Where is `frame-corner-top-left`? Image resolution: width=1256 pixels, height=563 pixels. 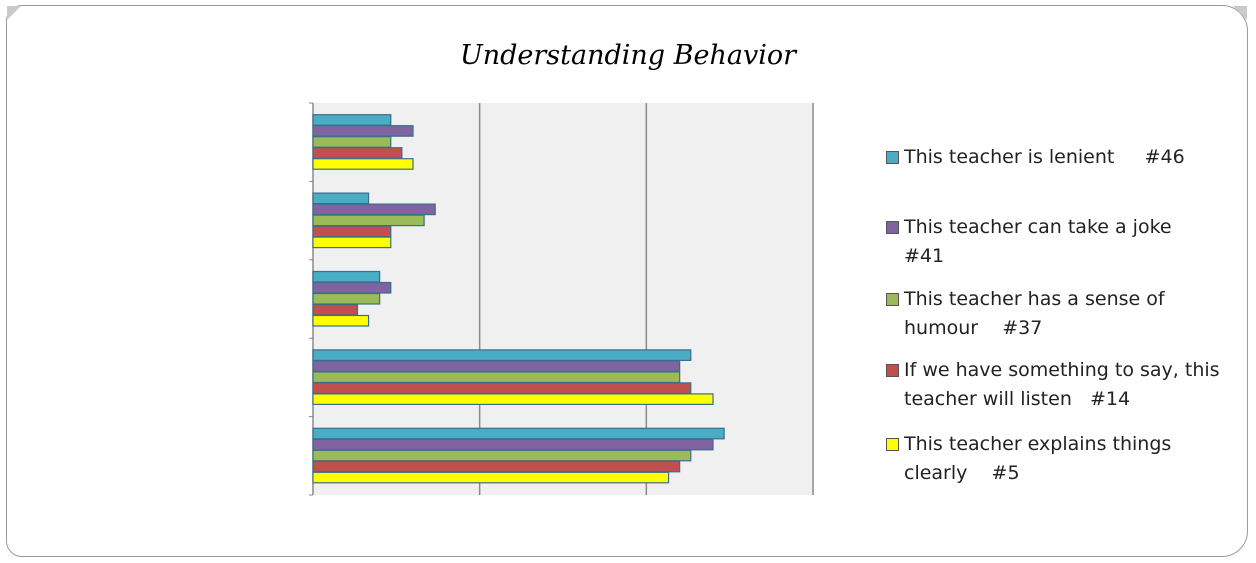
frame-corner-top-left is located at coordinates (14, 13).